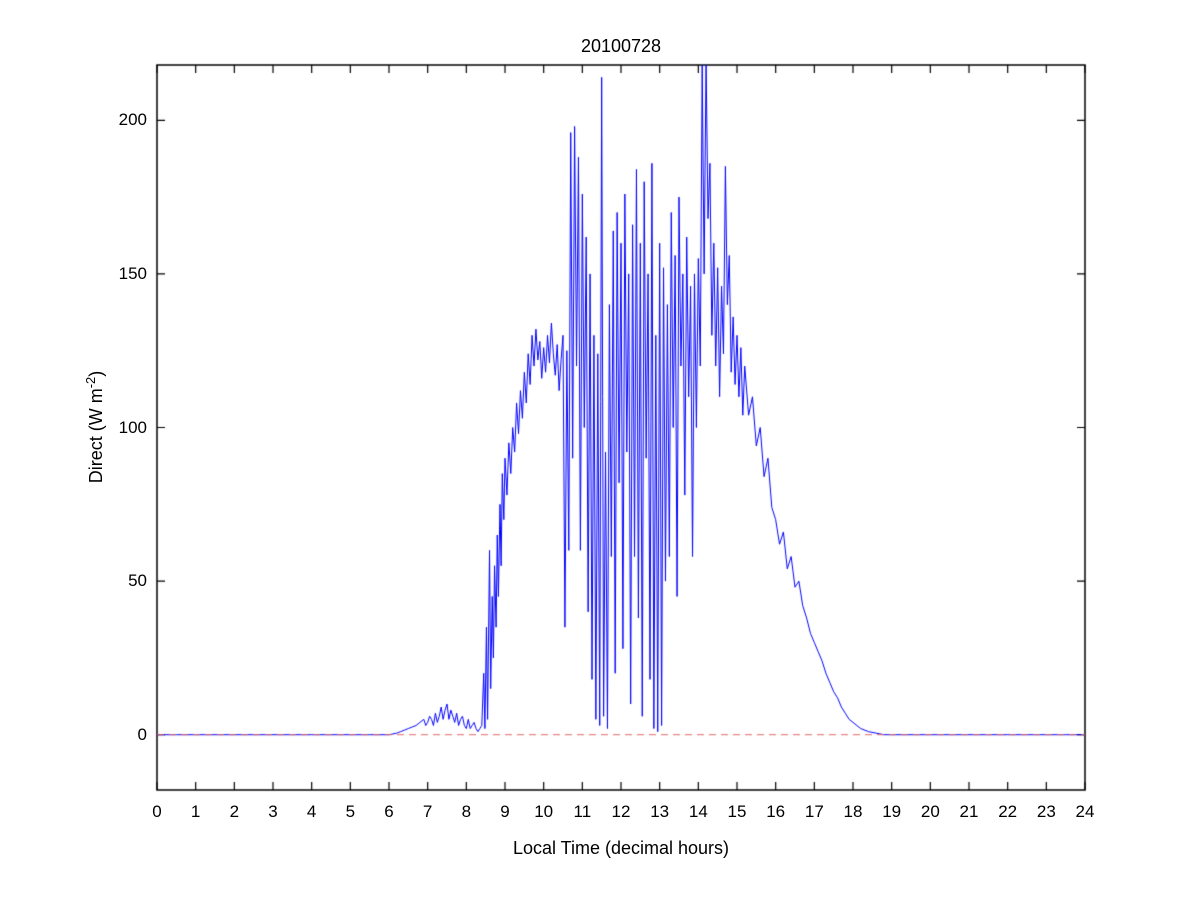 This screenshot has width=1201, height=900. I want to click on x-tick-label: 2, so click(234, 811).